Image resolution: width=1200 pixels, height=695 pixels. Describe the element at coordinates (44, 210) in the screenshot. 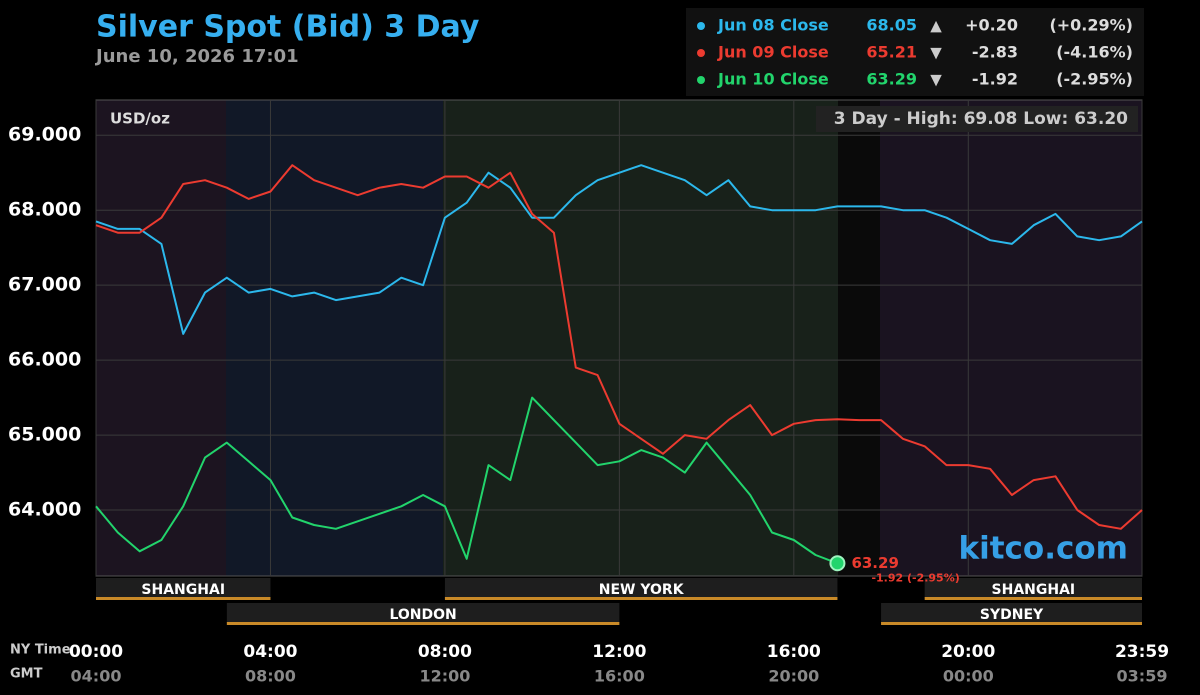

I see `y-tick-label: 68.000` at that location.